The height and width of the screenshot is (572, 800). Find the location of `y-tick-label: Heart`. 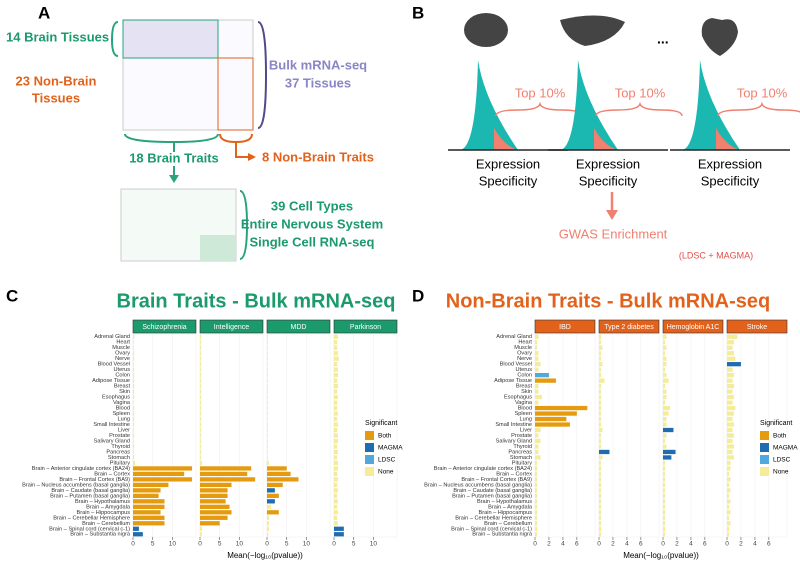

y-tick-label: Heart is located at coordinates (123, 343).